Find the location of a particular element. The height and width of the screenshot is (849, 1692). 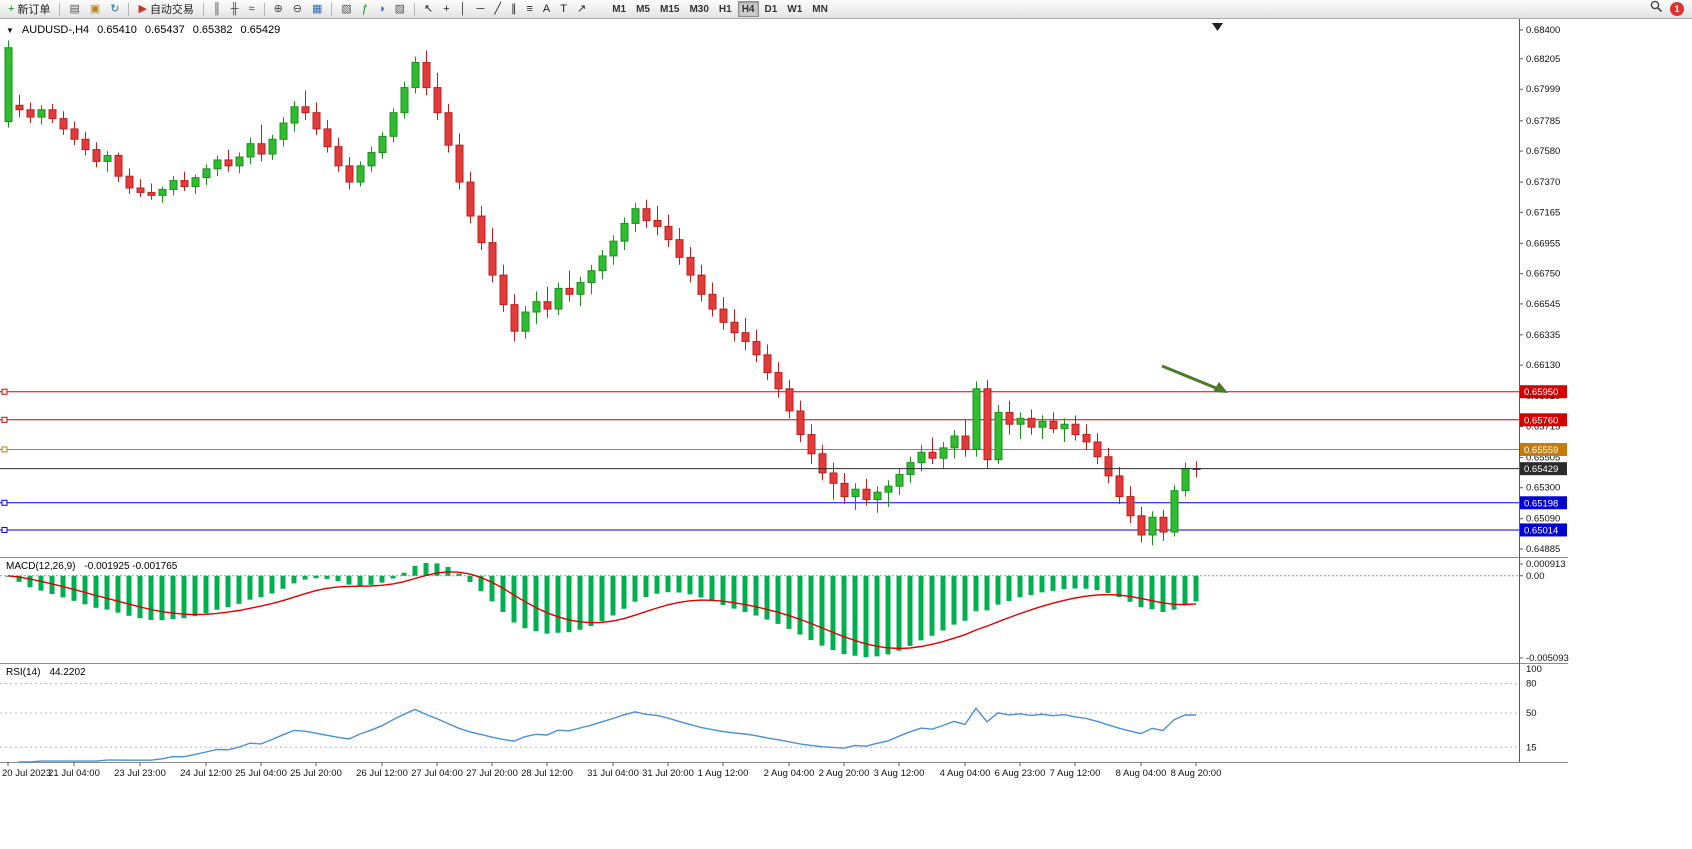

channel-button: ∥ is located at coordinates (514, 9).